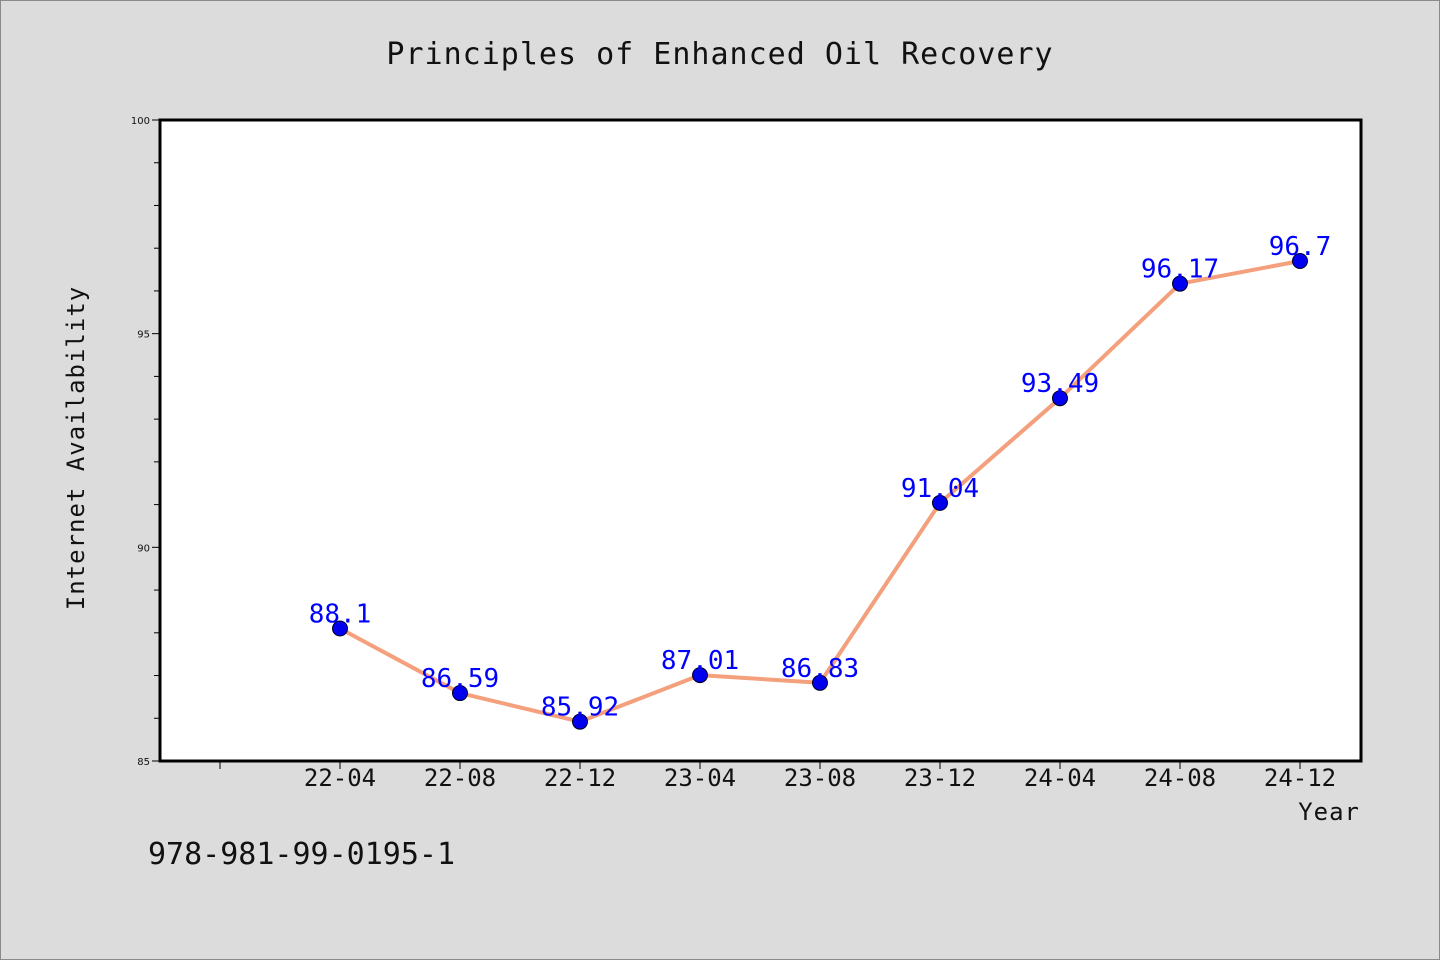  What do you see at coordinates (1300, 247) in the screenshot?
I see `data-label: 96.7` at bounding box center [1300, 247].